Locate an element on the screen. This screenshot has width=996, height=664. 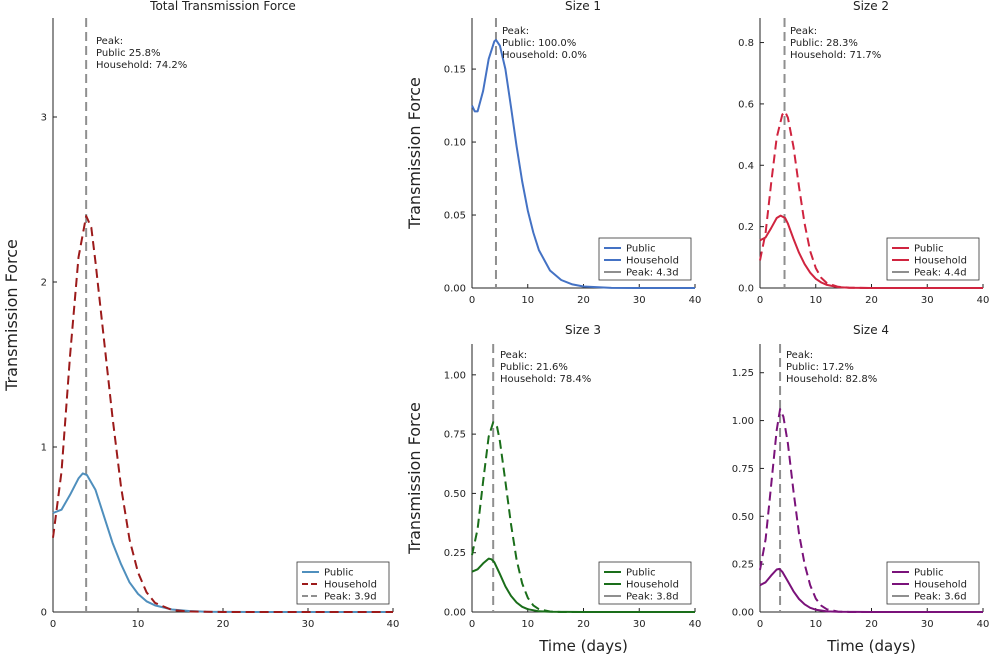
peak-annotation-line: Household: 71.7% is located at coordinates (835, 55).